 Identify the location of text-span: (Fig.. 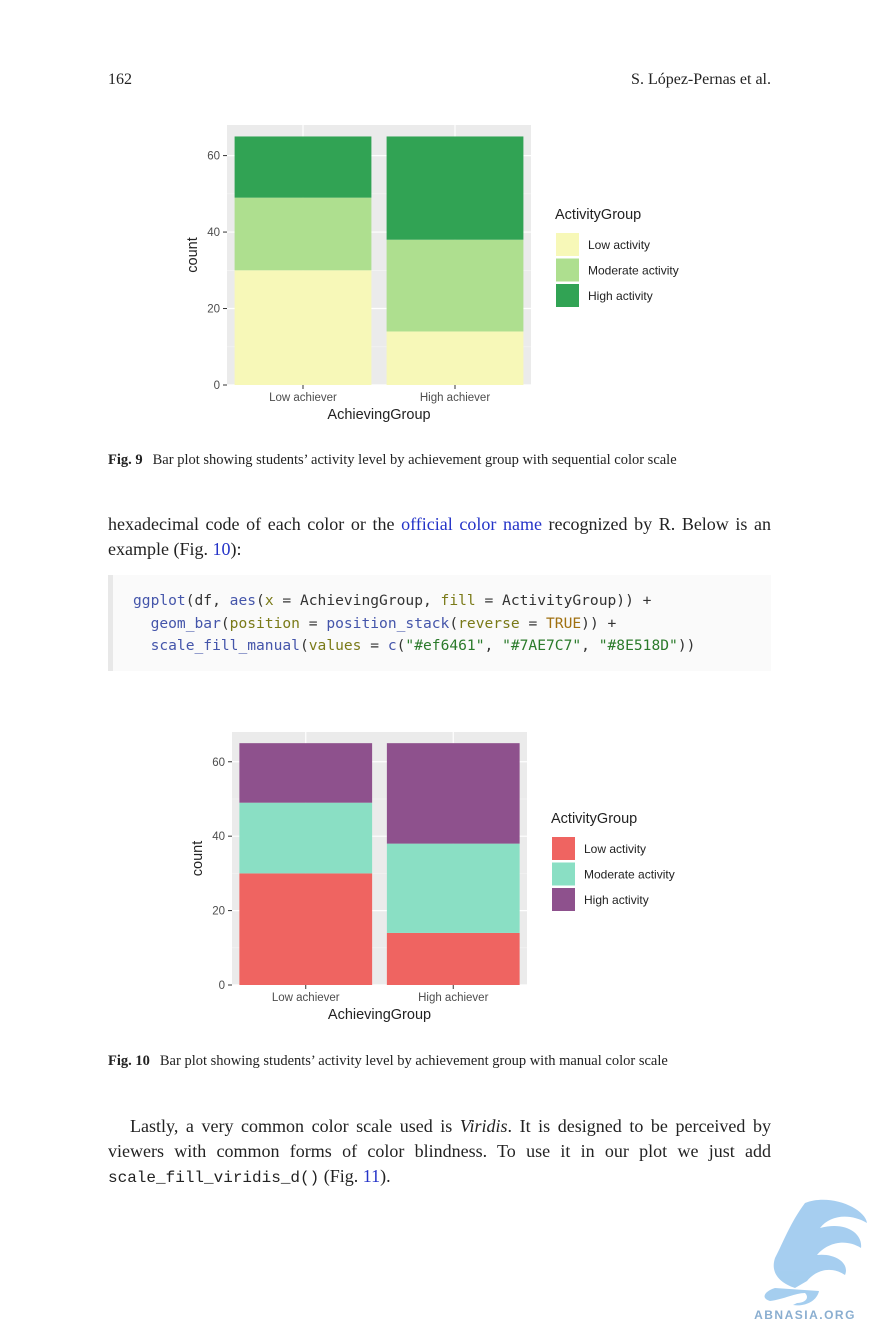
(341, 1176).